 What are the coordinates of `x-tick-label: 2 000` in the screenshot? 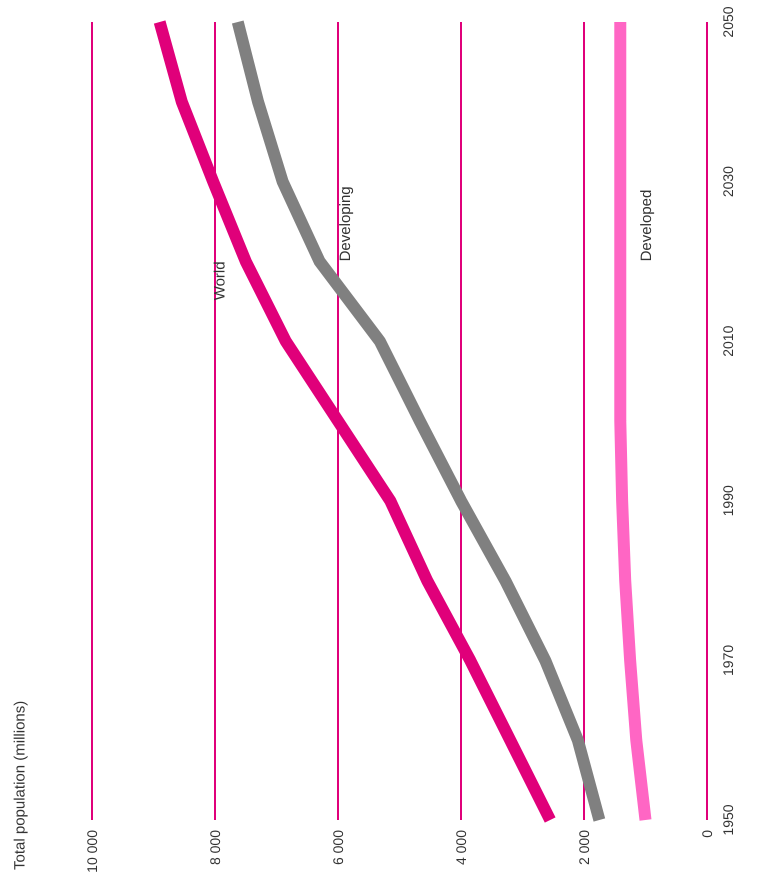 It's located at (584, 848).